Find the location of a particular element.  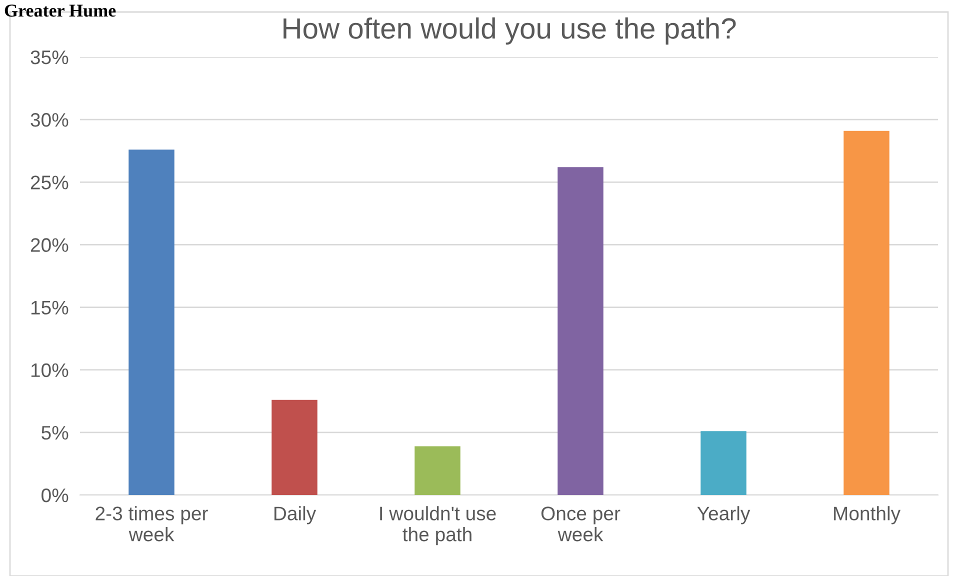

y-tick-label: 5% is located at coordinates (55, 433).